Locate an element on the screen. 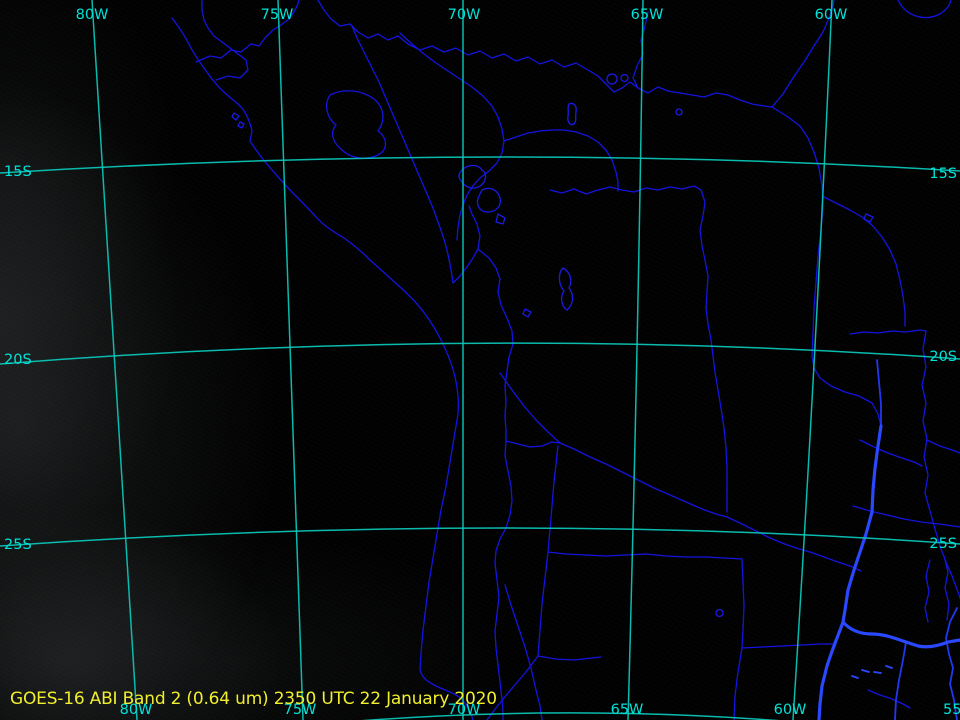 The height and width of the screenshot is (720, 960). lon-label-70w-bottom: 70W is located at coordinates (464, 710).